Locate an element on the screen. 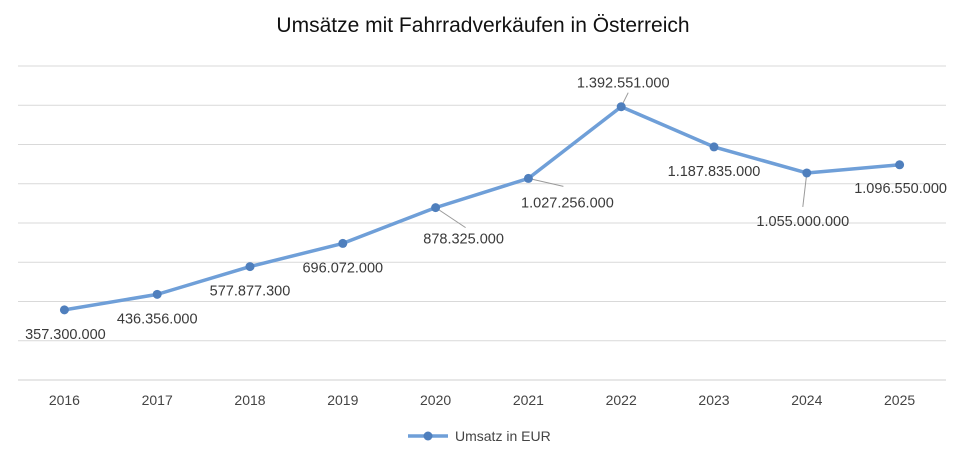  x-tick-label: 2019 is located at coordinates (342, 400).